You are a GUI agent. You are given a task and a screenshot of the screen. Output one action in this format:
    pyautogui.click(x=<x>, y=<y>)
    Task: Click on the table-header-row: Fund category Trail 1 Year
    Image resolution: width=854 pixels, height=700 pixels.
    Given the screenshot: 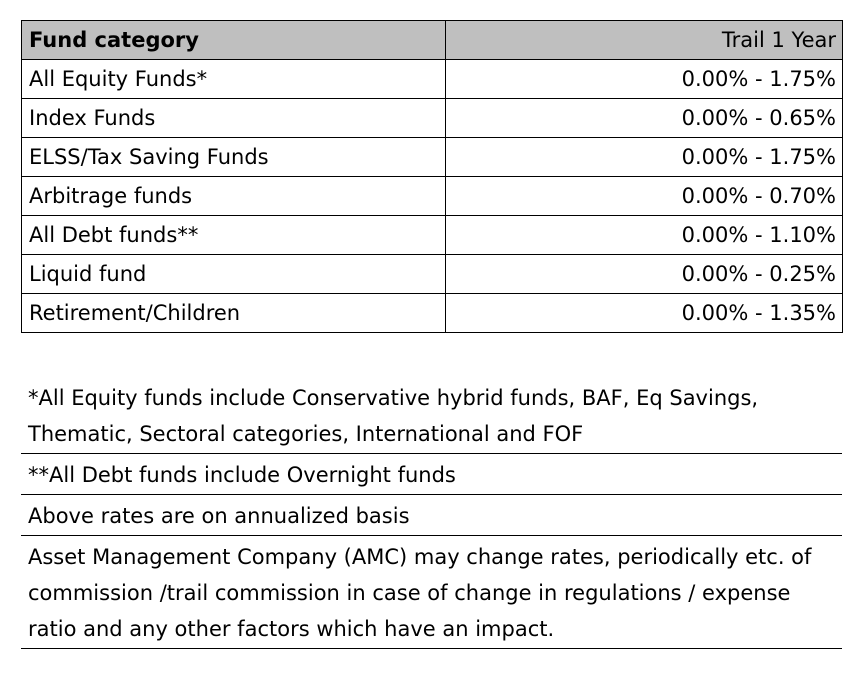 What is the action you would take?
    pyautogui.click(x=432, y=40)
    